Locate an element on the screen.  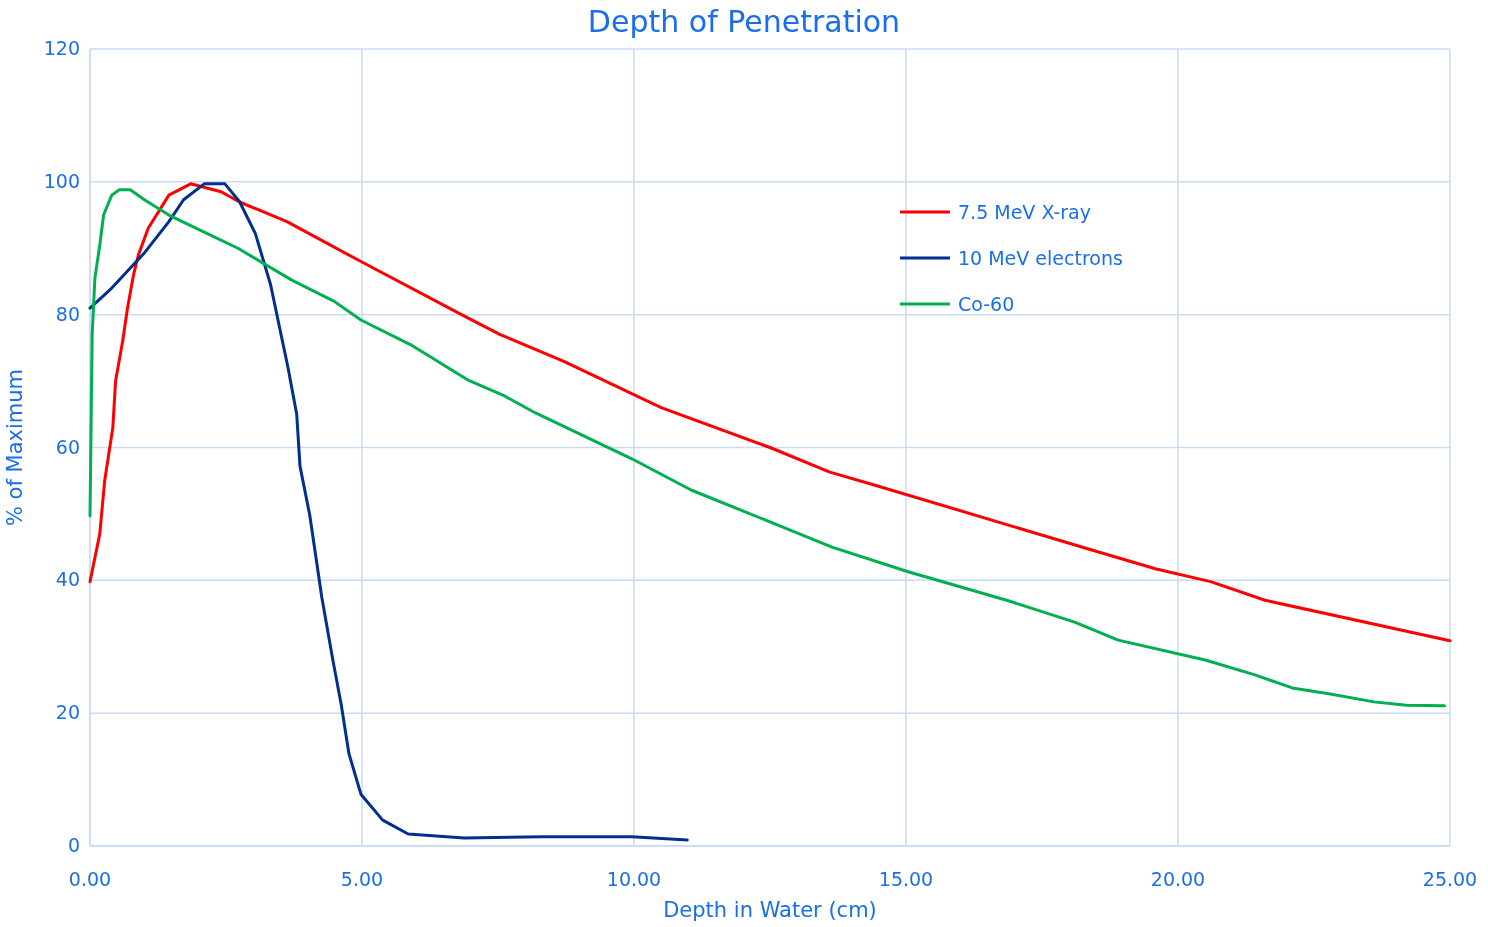
x-tick-label: 10.00 is located at coordinates (634, 879).